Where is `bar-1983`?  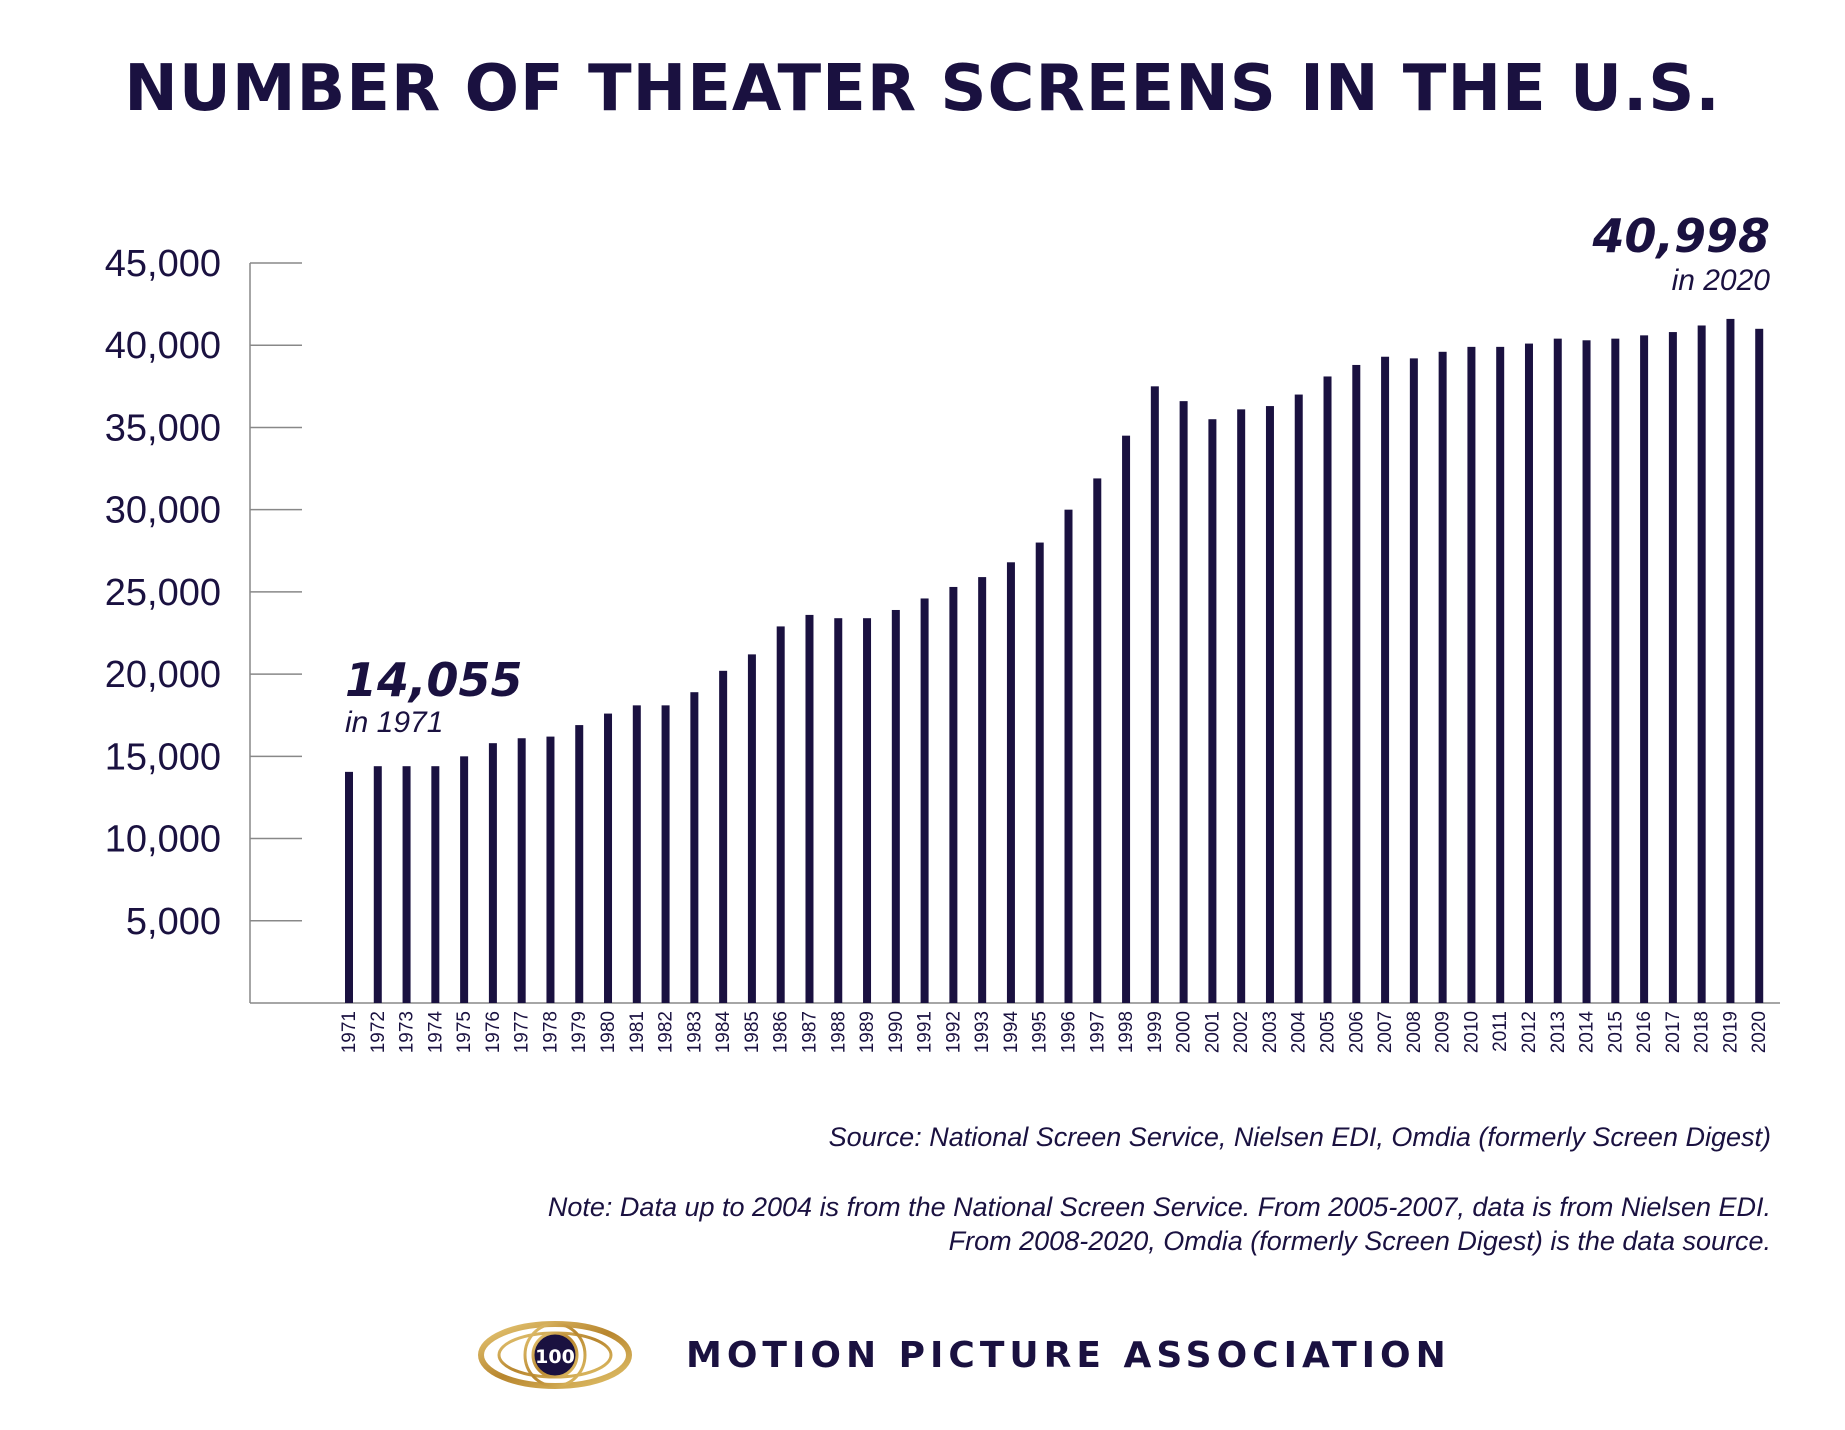 bar-1983 is located at coordinates (694, 847).